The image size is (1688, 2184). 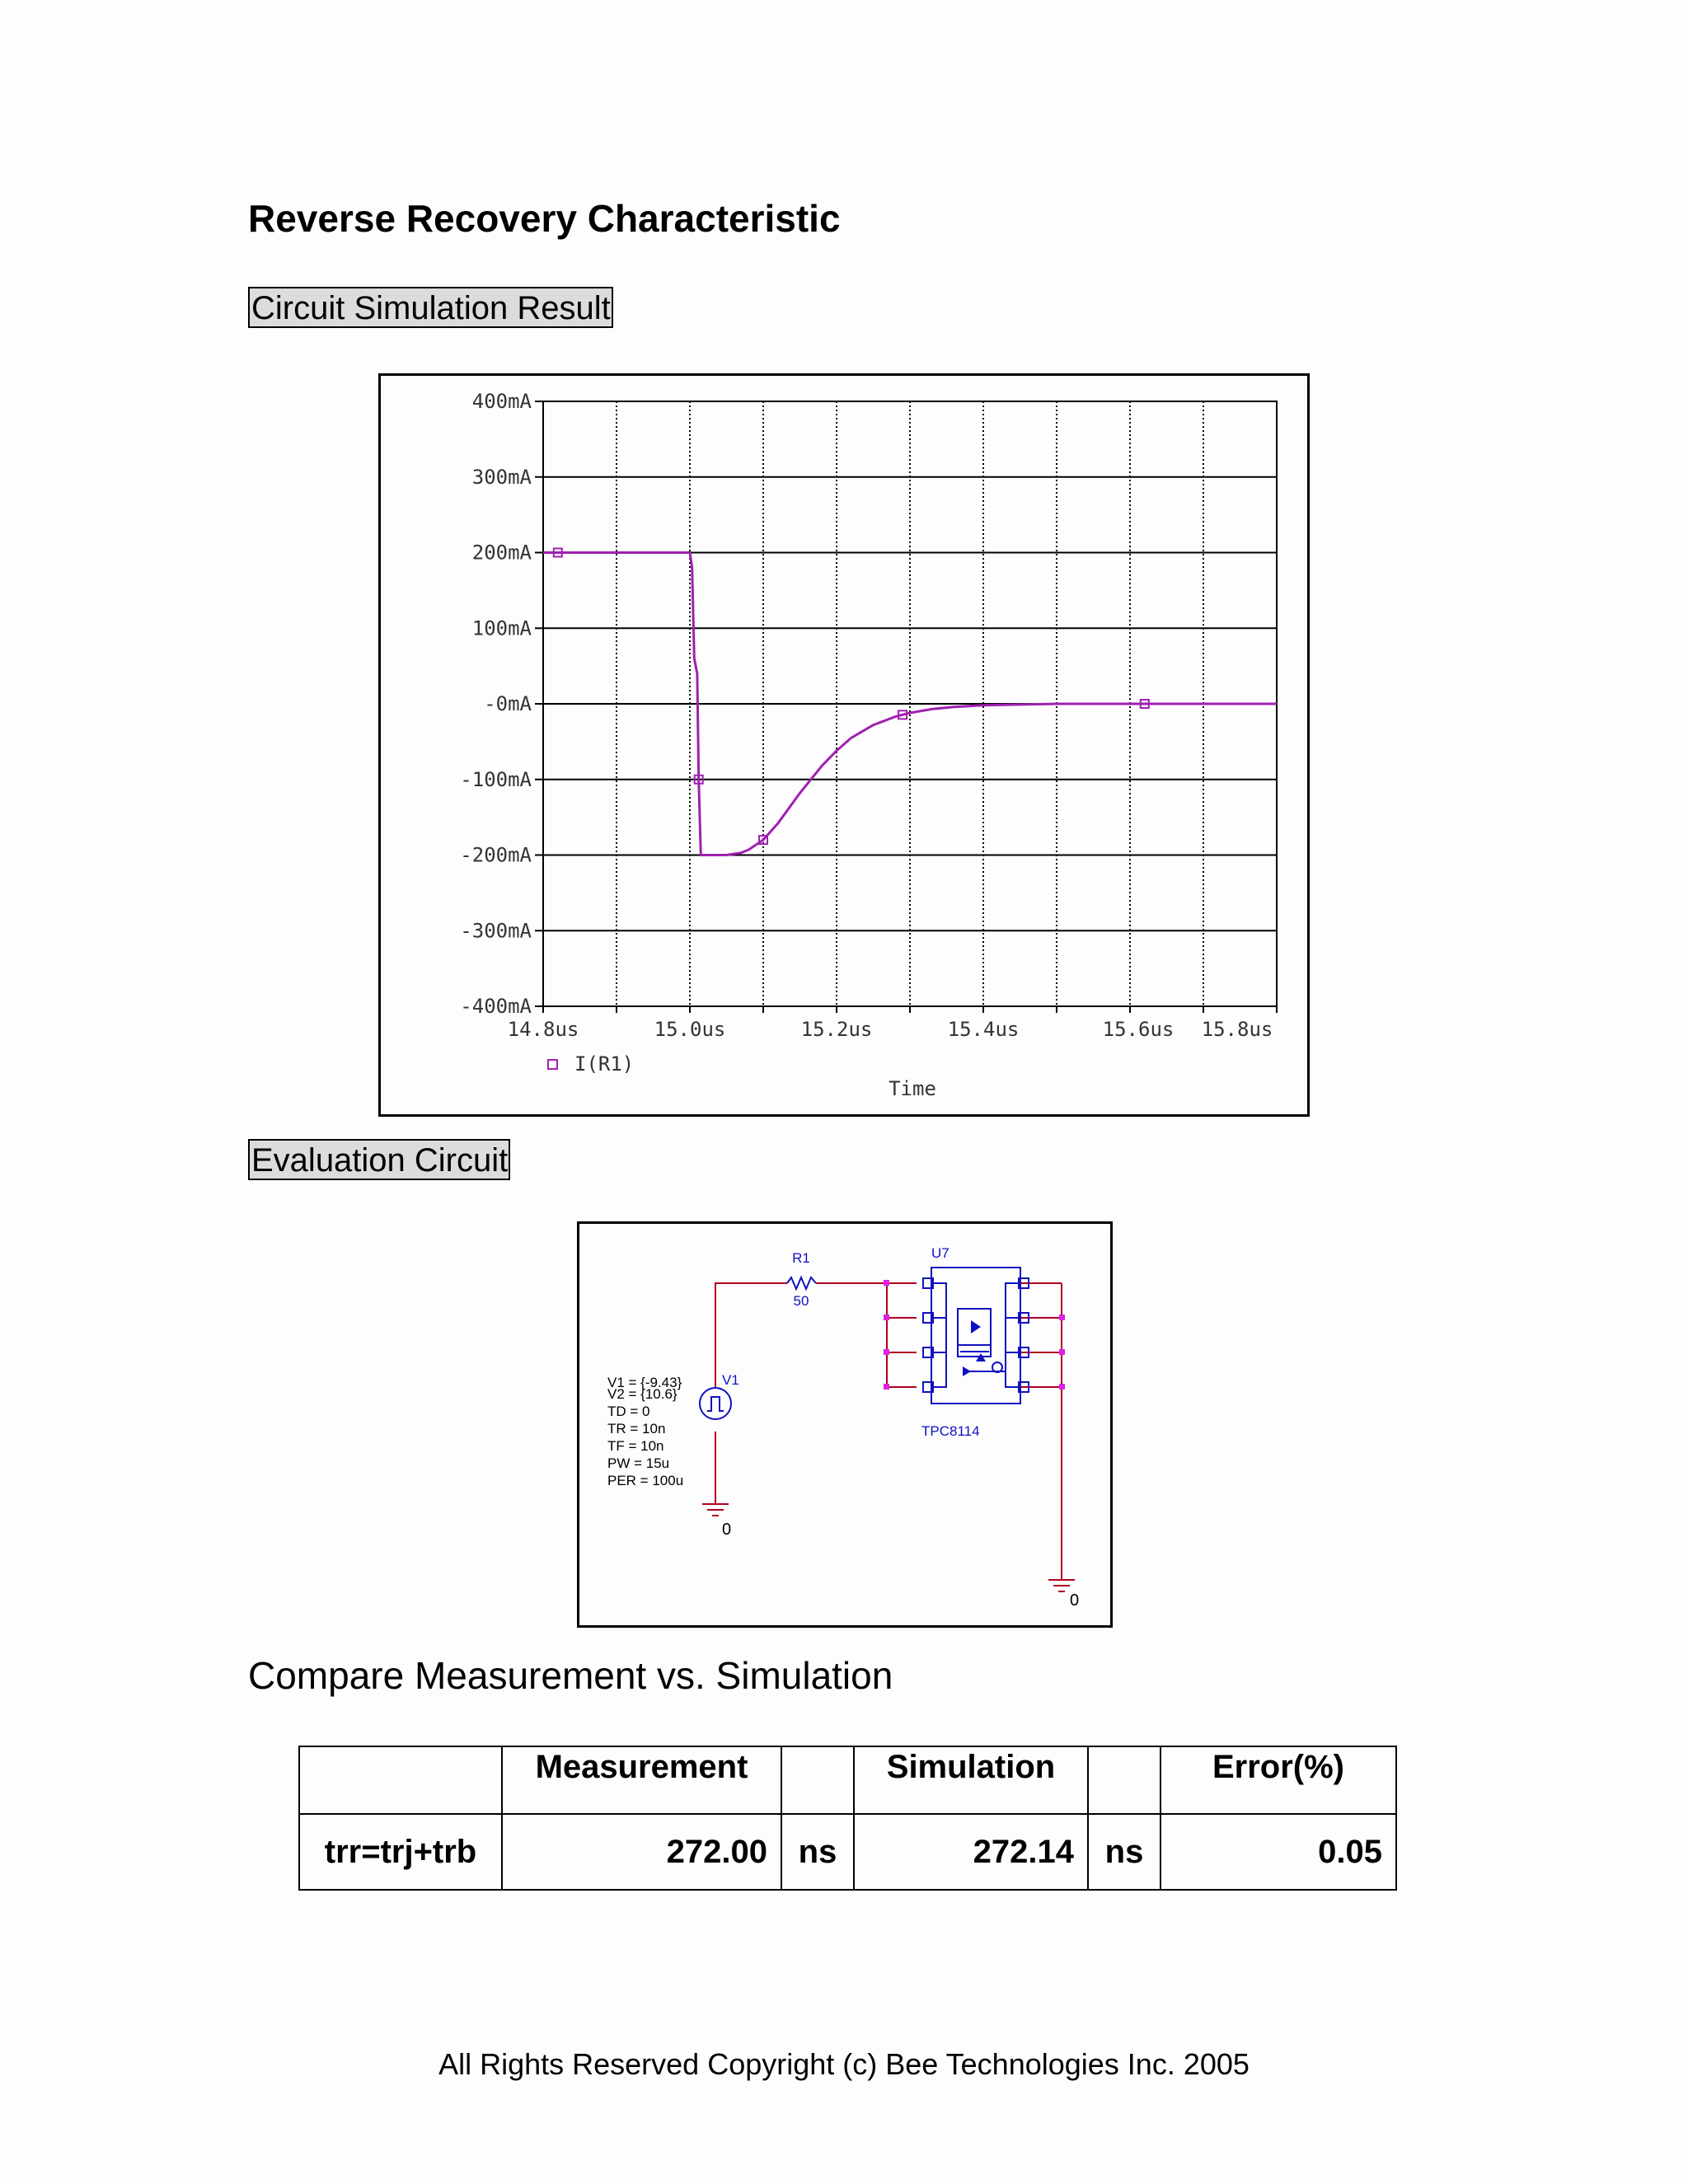 I want to click on r1-name: R1, so click(x=801, y=1258).